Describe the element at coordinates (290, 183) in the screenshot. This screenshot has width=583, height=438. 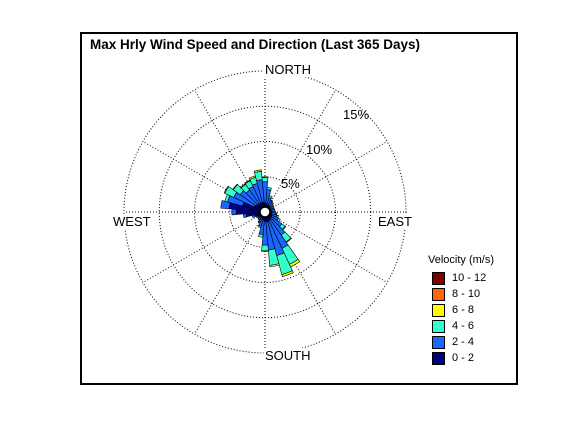
I see `ring-label-5: 5%` at that location.